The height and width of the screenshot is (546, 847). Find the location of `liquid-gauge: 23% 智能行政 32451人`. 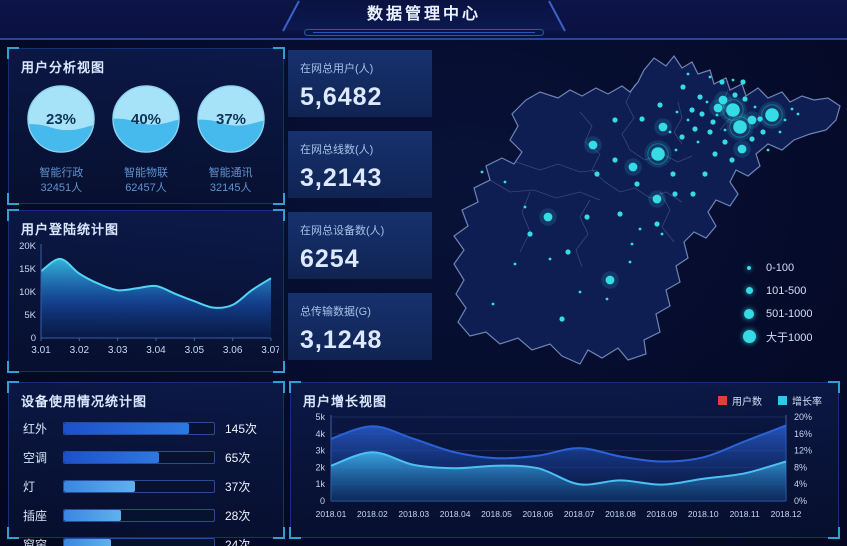

liquid-gauge: 23% 智能行政 32451人 is located at coordinates (61, 139).